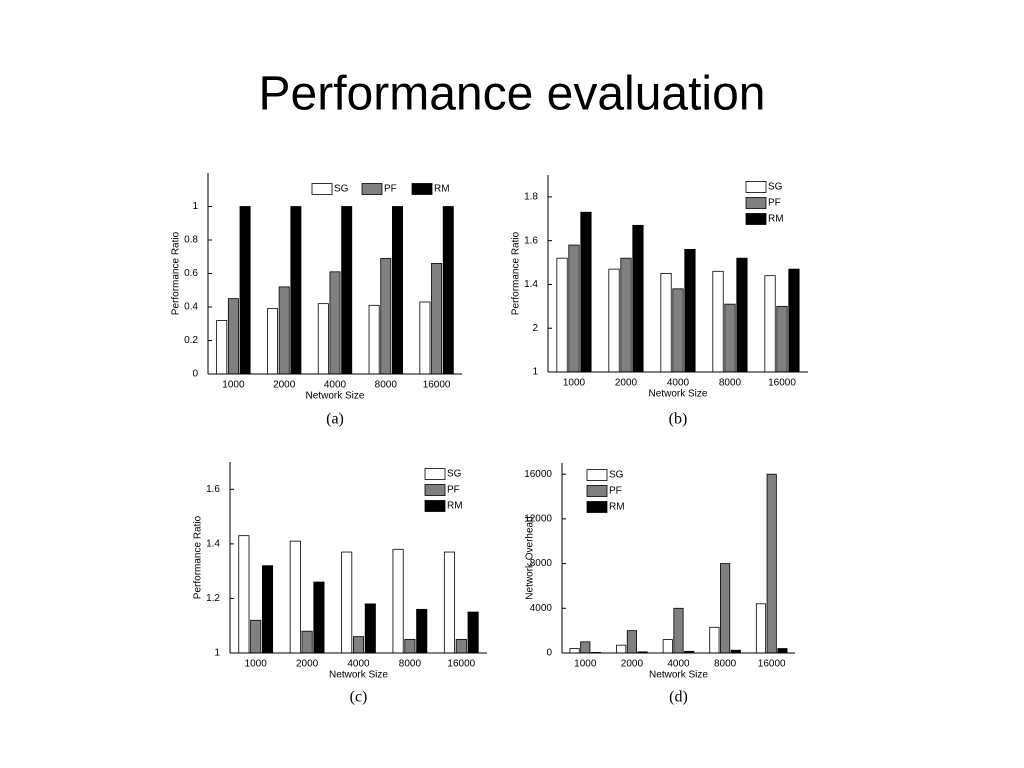 The height and width of the screenshot is (768, 1024). Describe the element at coordinates (535, 328) in the screenshot. I see `y-tick-label: 2` at that location.